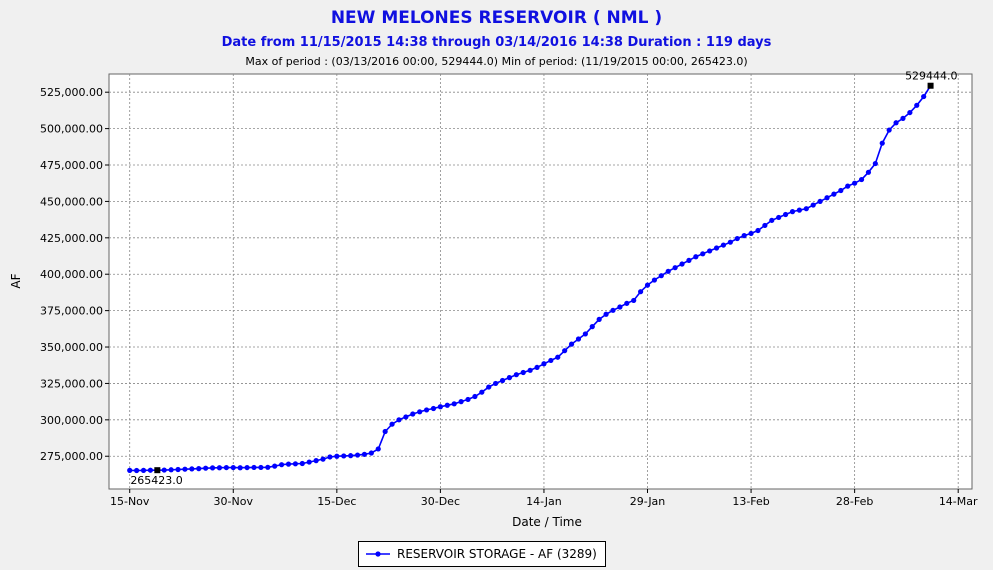 The width and height of the screenshot is (993, 570). What do you see at coordinates (71, 347) in the screenshot?
I see `y-tick-label: 350,000.00` at bounding box center [71, 347].